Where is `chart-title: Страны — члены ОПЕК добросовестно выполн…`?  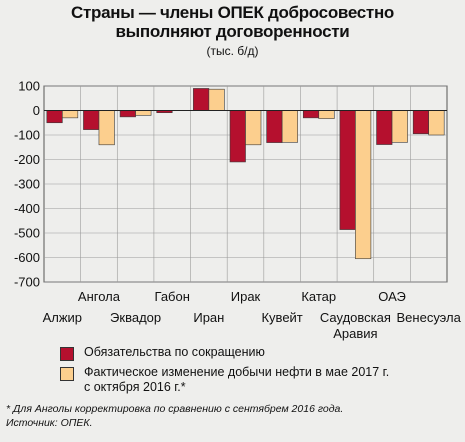 chart-title: Страны — члены ОПЕК добросовестно выполн… is located at coordinates (232, 22).